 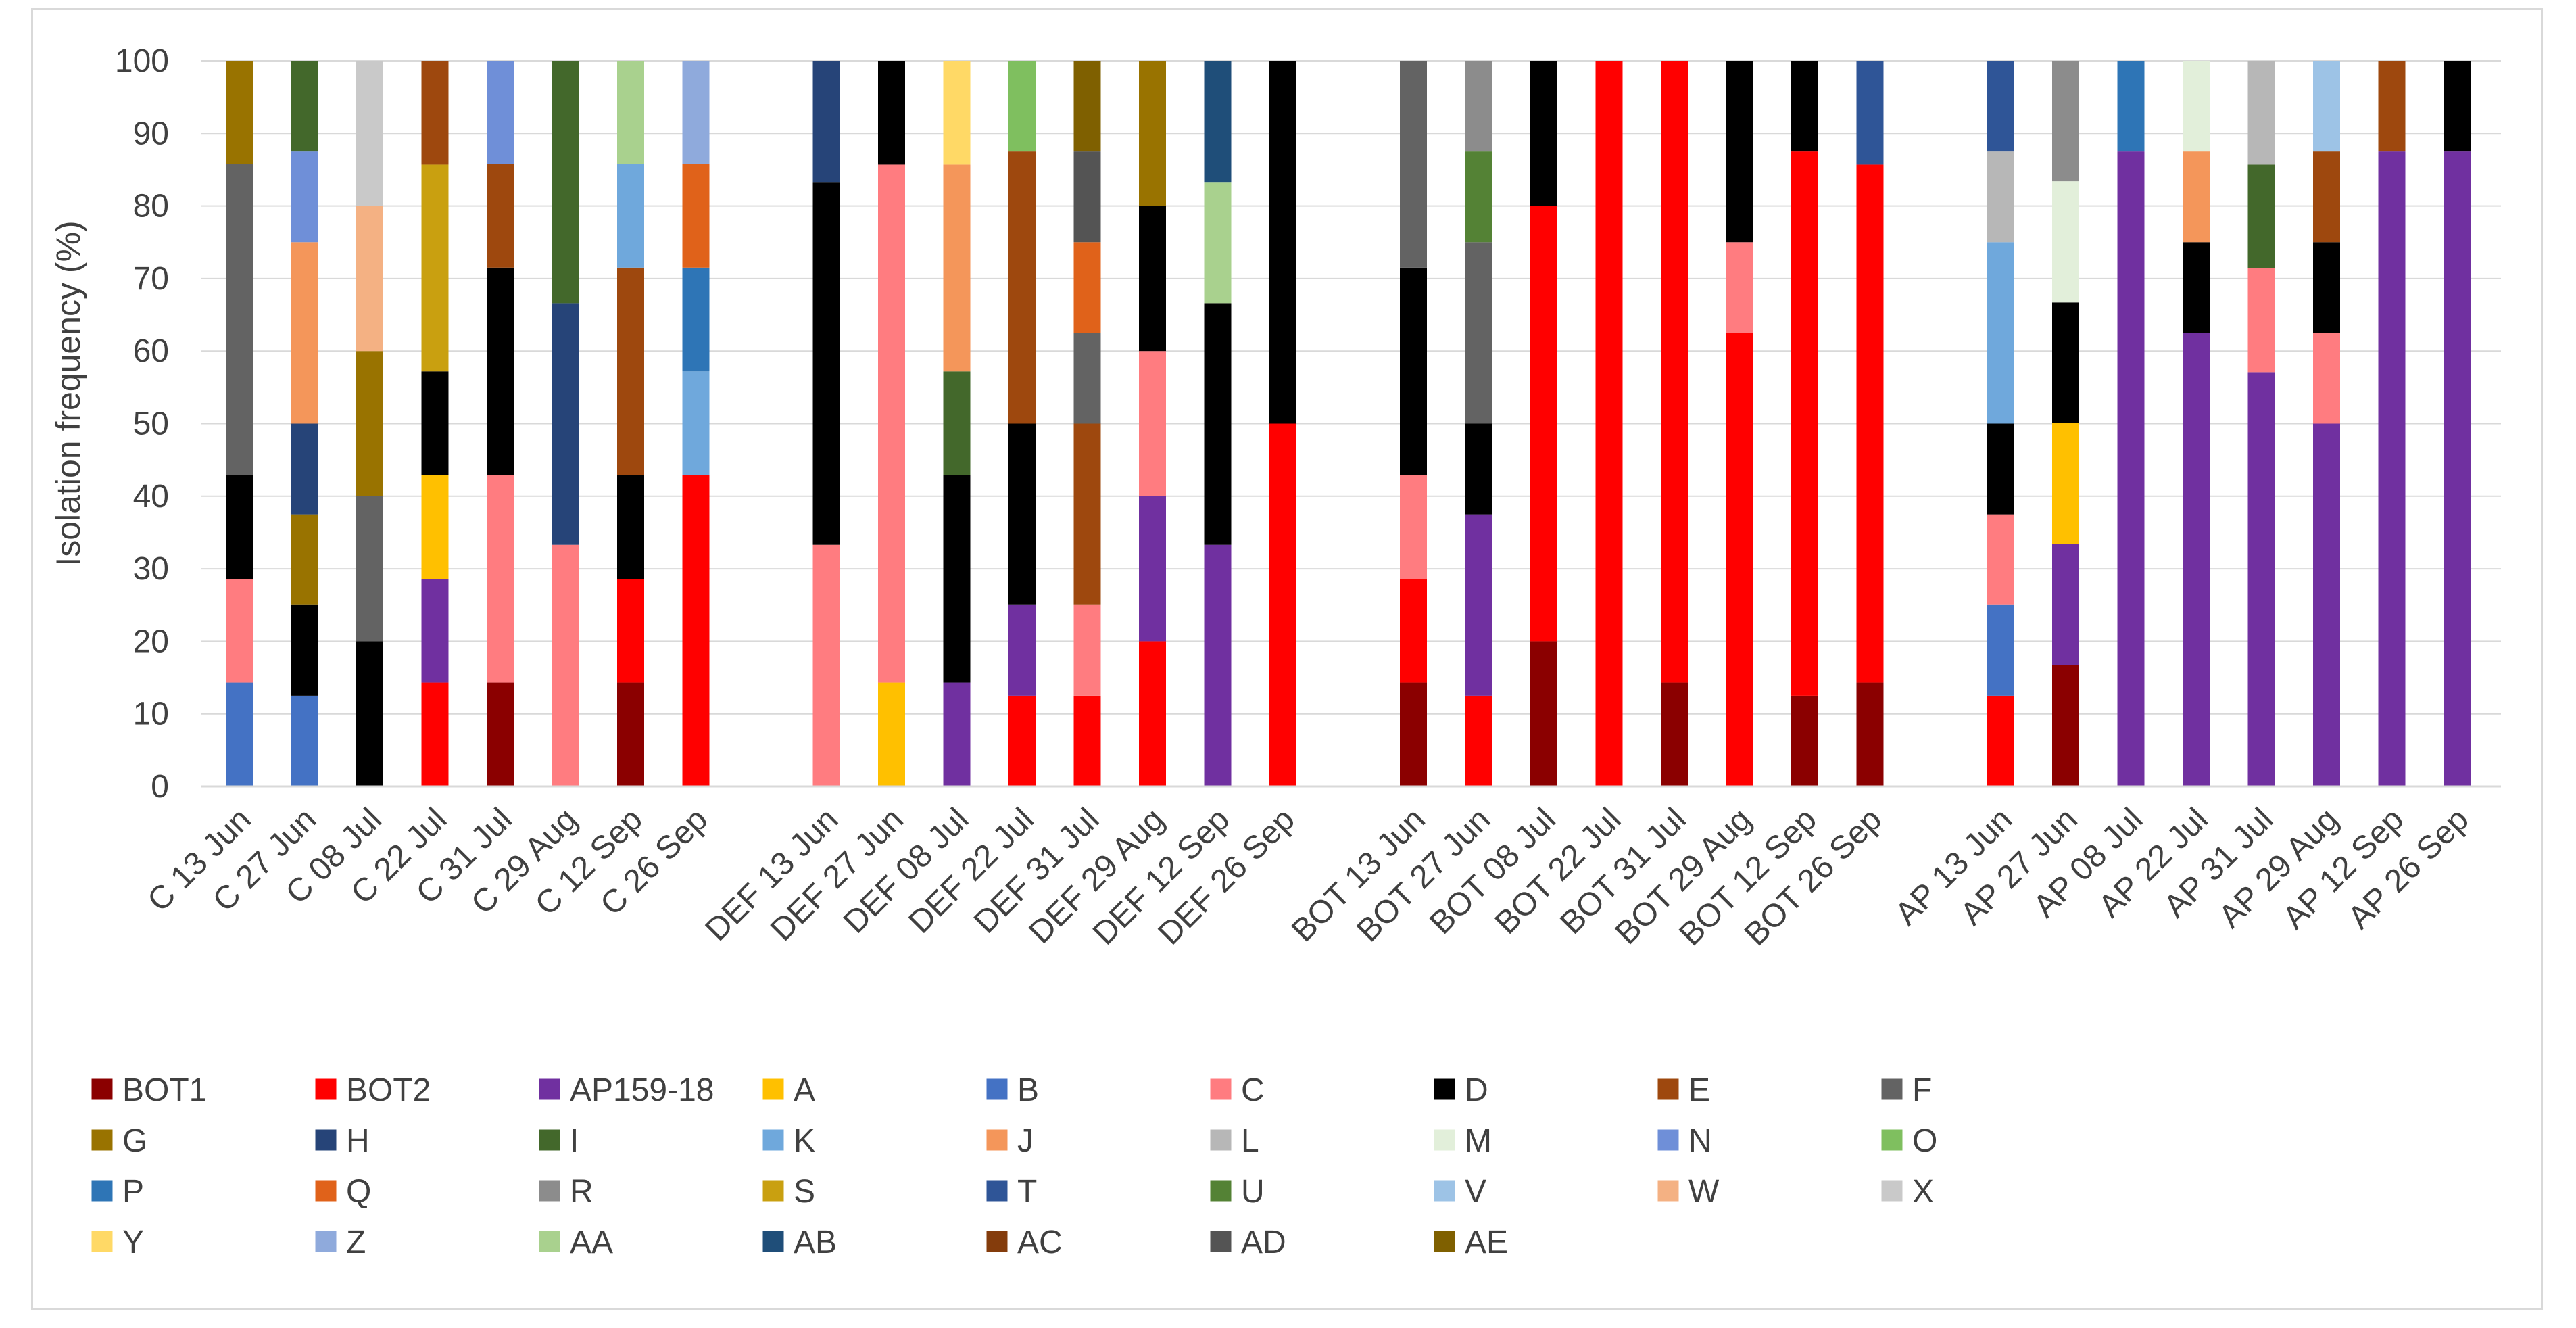 What do you see at coordinates (373, 1090) in the screenshot?
I see `legend-item-bot2: BOT2` at bounding box center [373, 1090].